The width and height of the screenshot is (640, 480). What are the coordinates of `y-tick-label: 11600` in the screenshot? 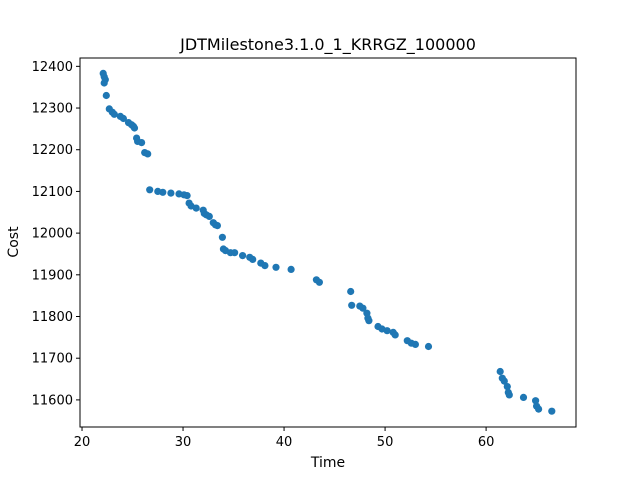 It's located at (52, 400).